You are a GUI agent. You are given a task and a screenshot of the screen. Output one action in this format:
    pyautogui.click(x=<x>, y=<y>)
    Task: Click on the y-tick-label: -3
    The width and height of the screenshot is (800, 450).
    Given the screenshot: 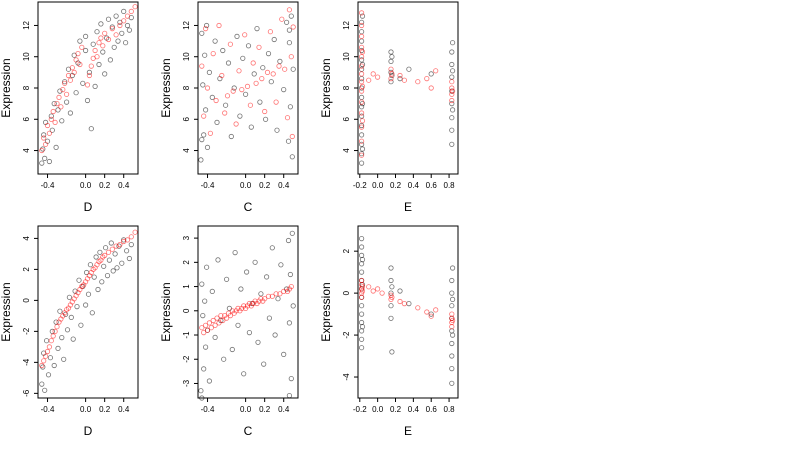 What is the action you would take?
    pyautogui.click(x=186, y=383)
    